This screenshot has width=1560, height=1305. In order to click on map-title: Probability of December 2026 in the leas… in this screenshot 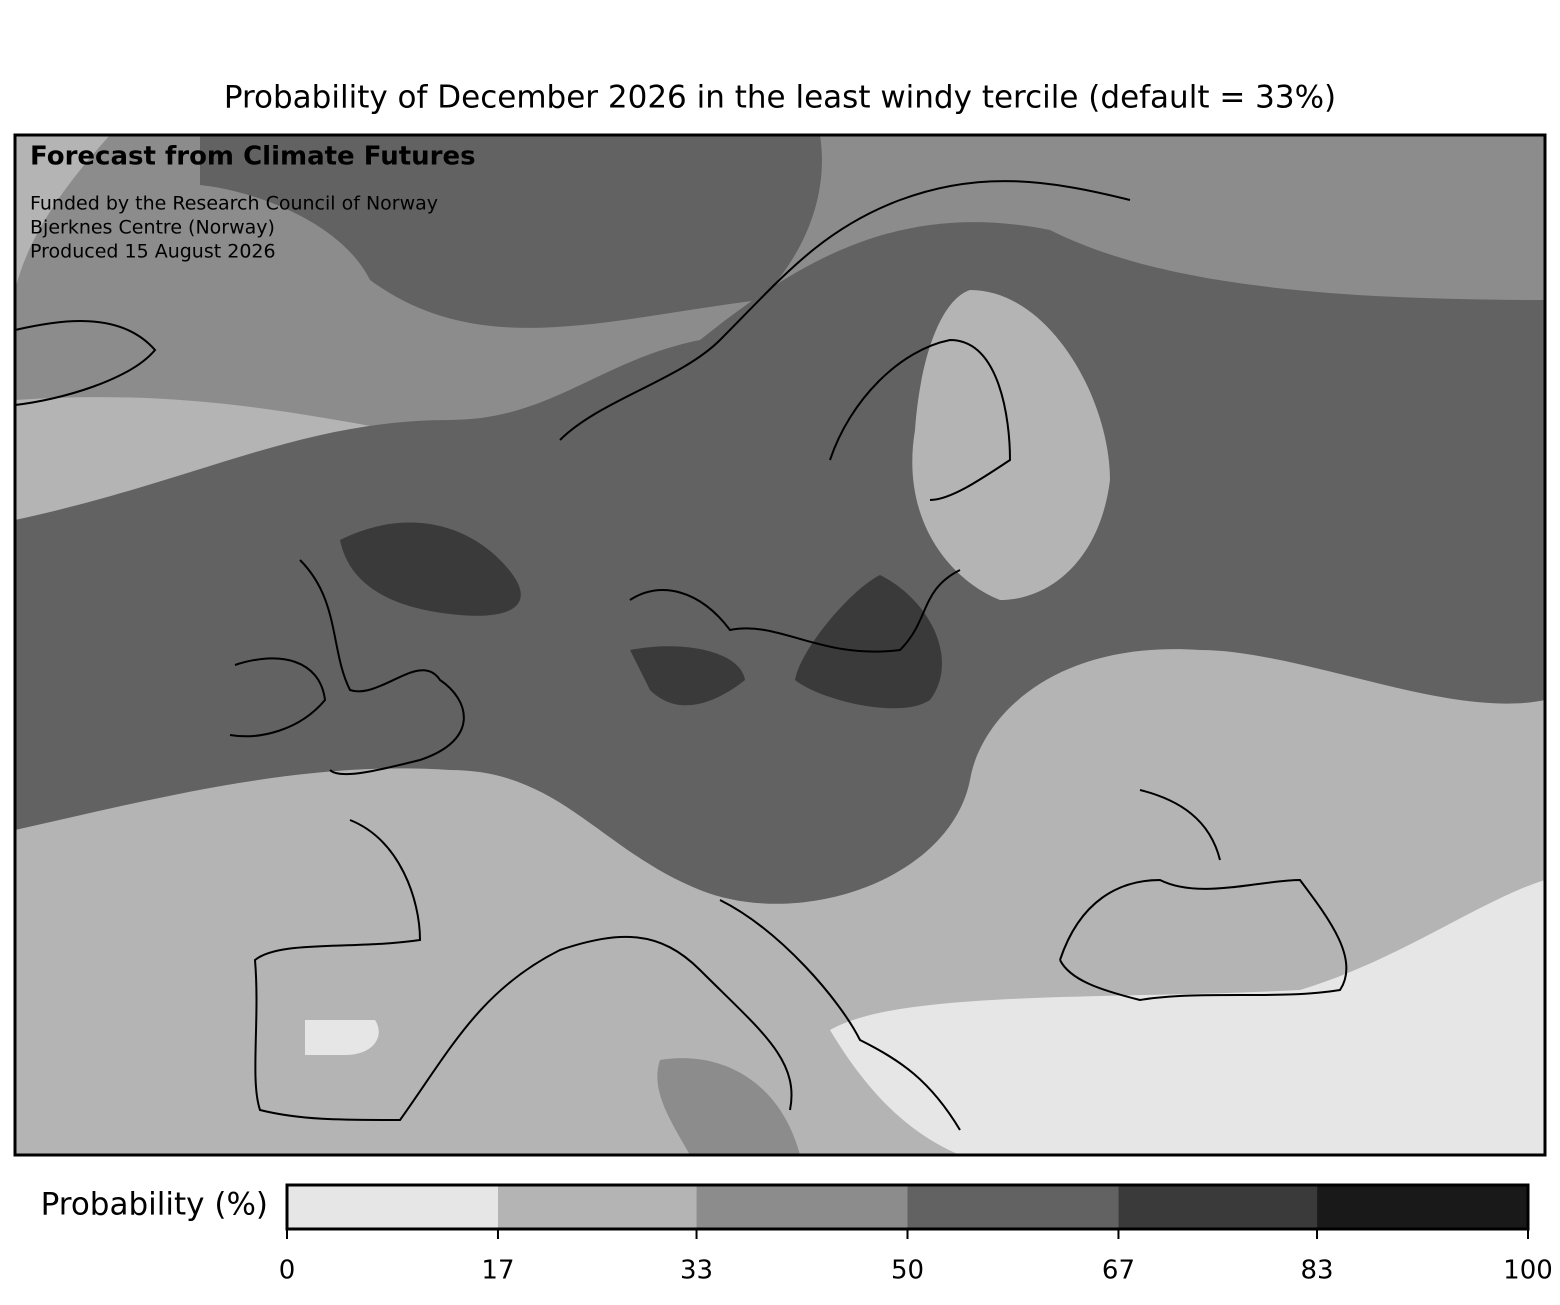, I will do `click(780, 98)`.